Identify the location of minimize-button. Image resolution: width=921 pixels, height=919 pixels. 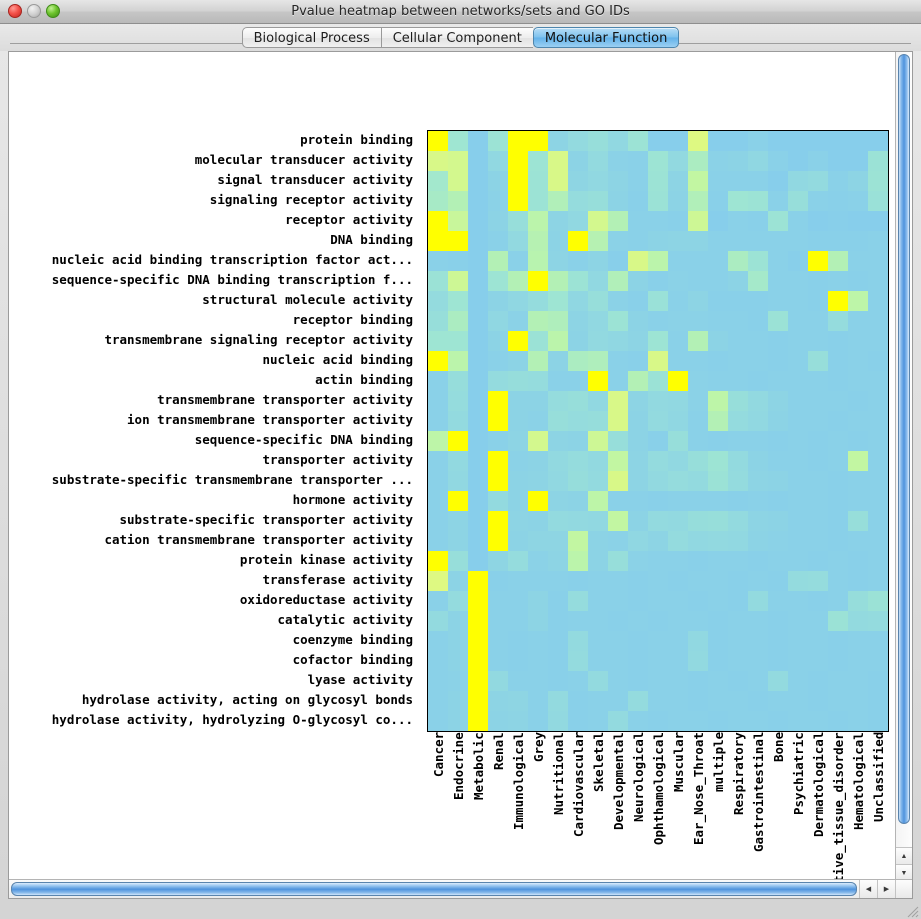
(34, 11).